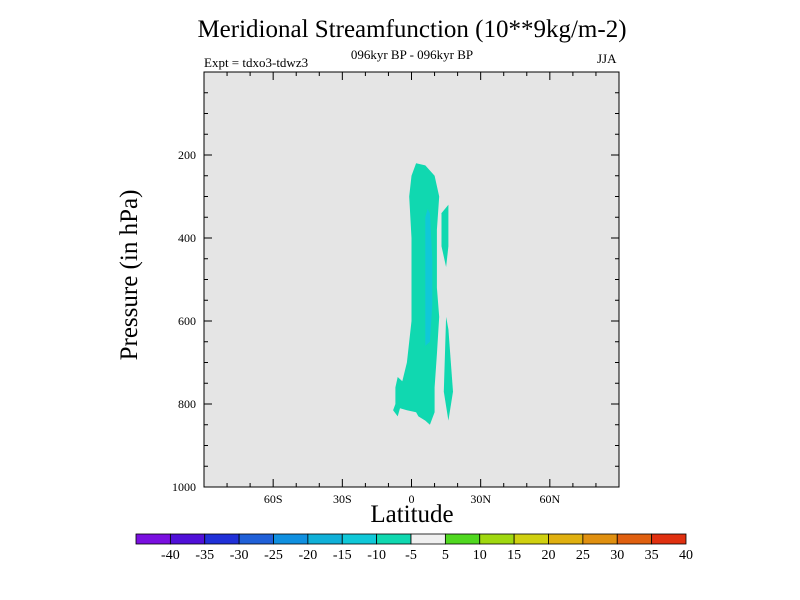 The image size is (800, 600). What do you see at coordinates (170, 555) in the screenshot?
I see `colorbar-label: -40` at bounding box center [170, 555].